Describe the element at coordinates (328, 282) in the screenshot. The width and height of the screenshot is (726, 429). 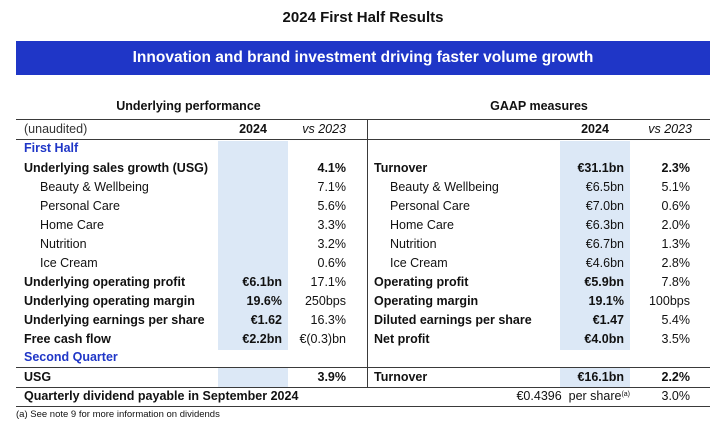
I see `underlying-row-vs: 17.1%` at that location.